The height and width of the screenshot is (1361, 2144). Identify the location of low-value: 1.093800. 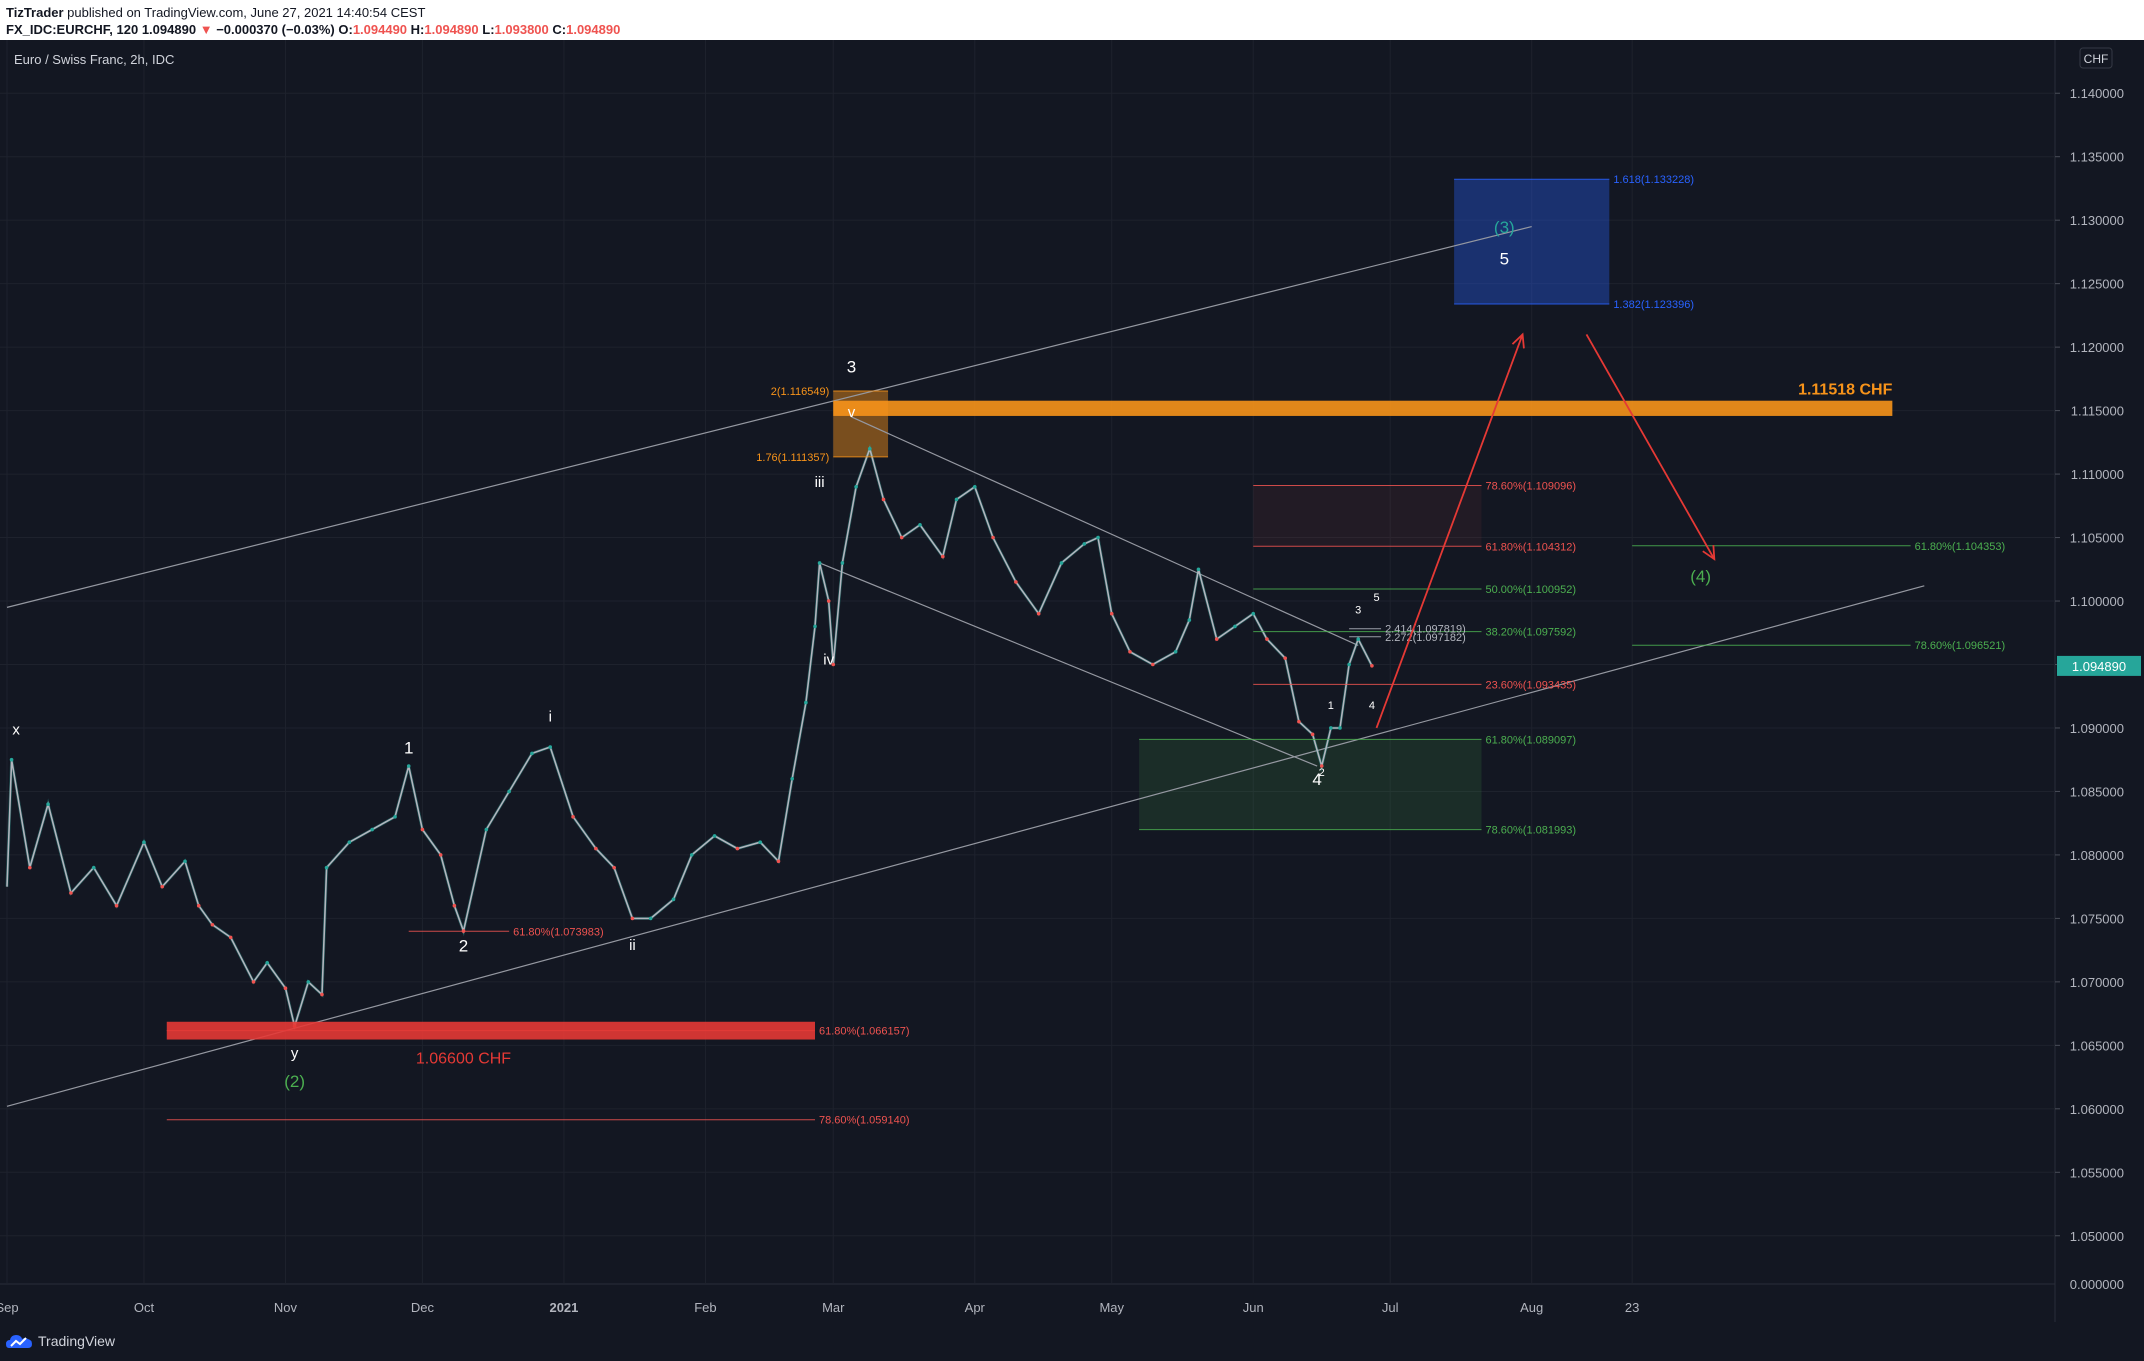
(521, 29).